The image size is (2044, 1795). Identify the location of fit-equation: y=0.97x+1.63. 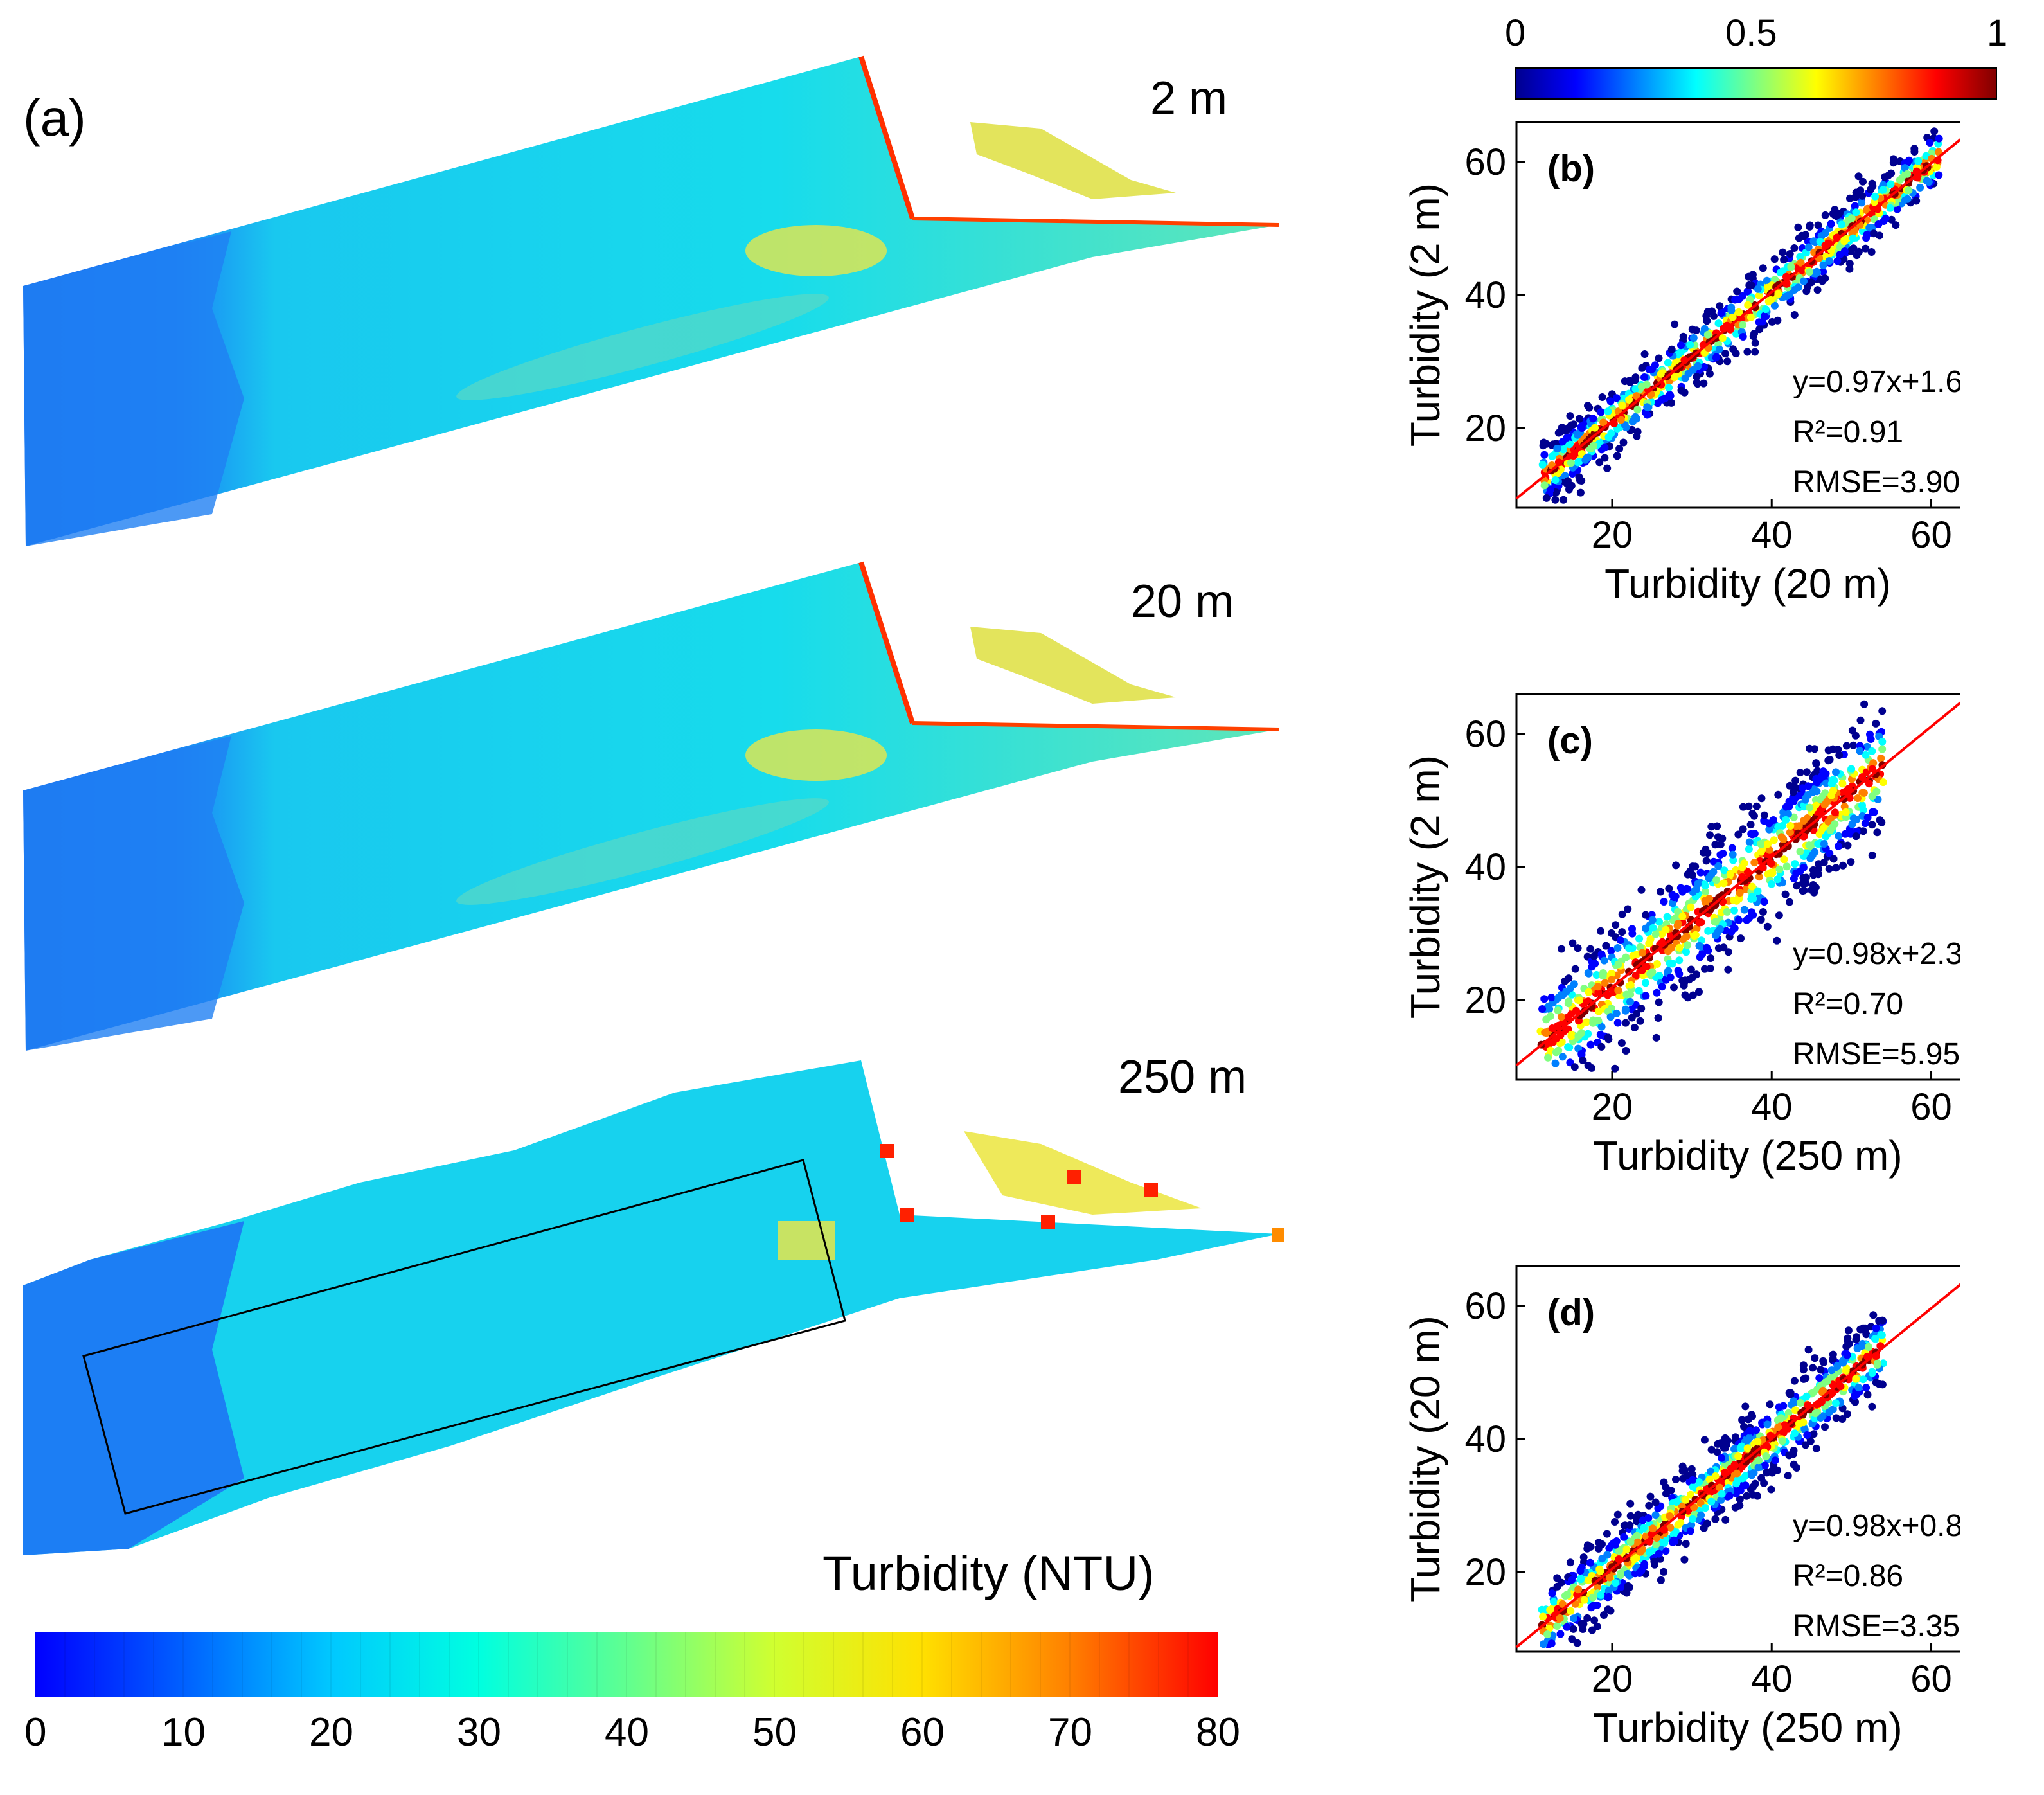
(1876, 382).